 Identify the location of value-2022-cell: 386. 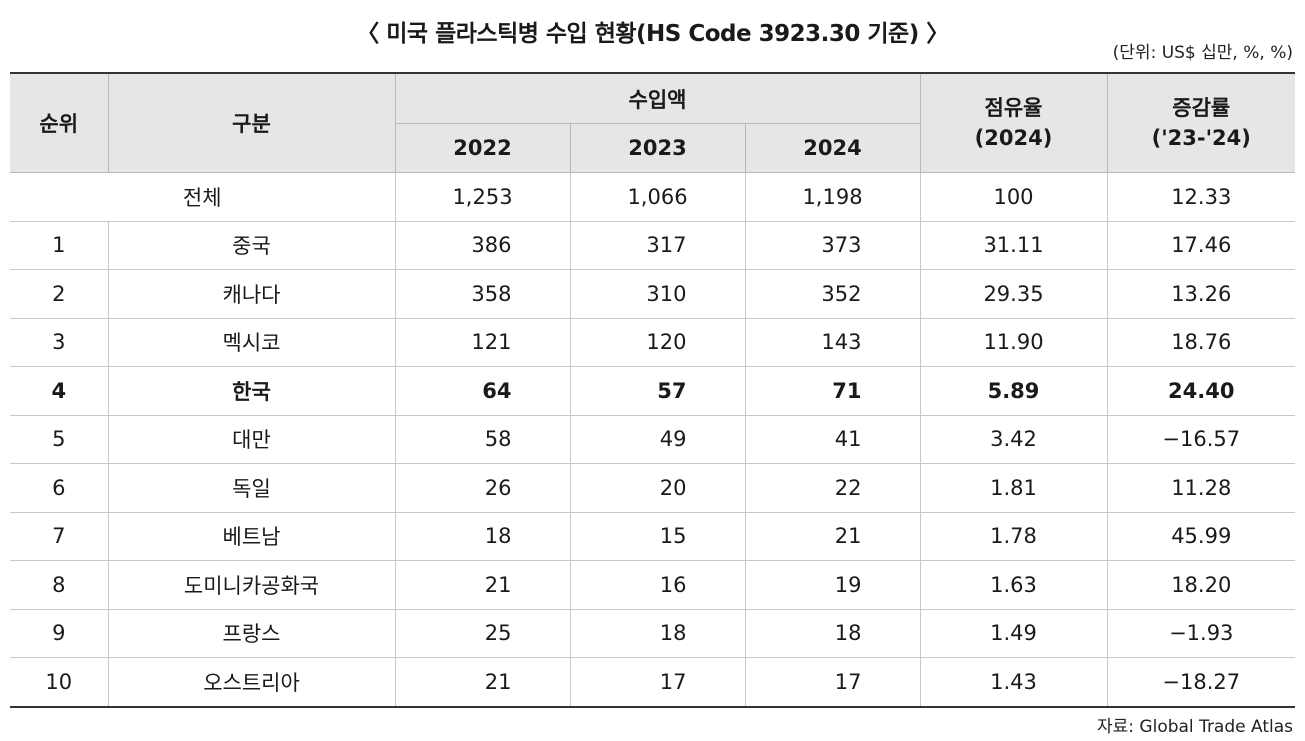
(482, 245).